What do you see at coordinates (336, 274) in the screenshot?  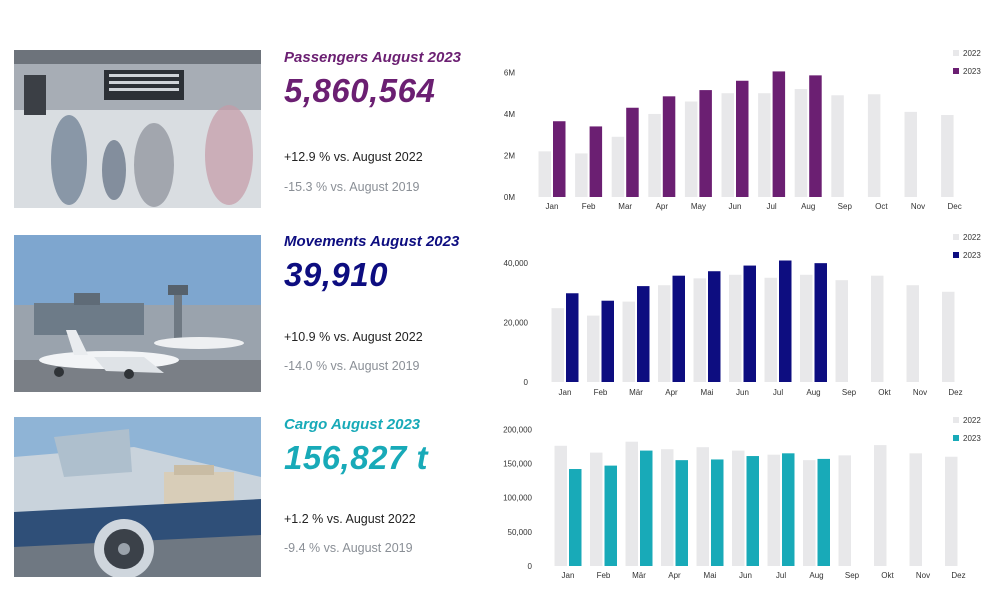 I see `movements-value: 39,910` at bounding box center [336, 274].